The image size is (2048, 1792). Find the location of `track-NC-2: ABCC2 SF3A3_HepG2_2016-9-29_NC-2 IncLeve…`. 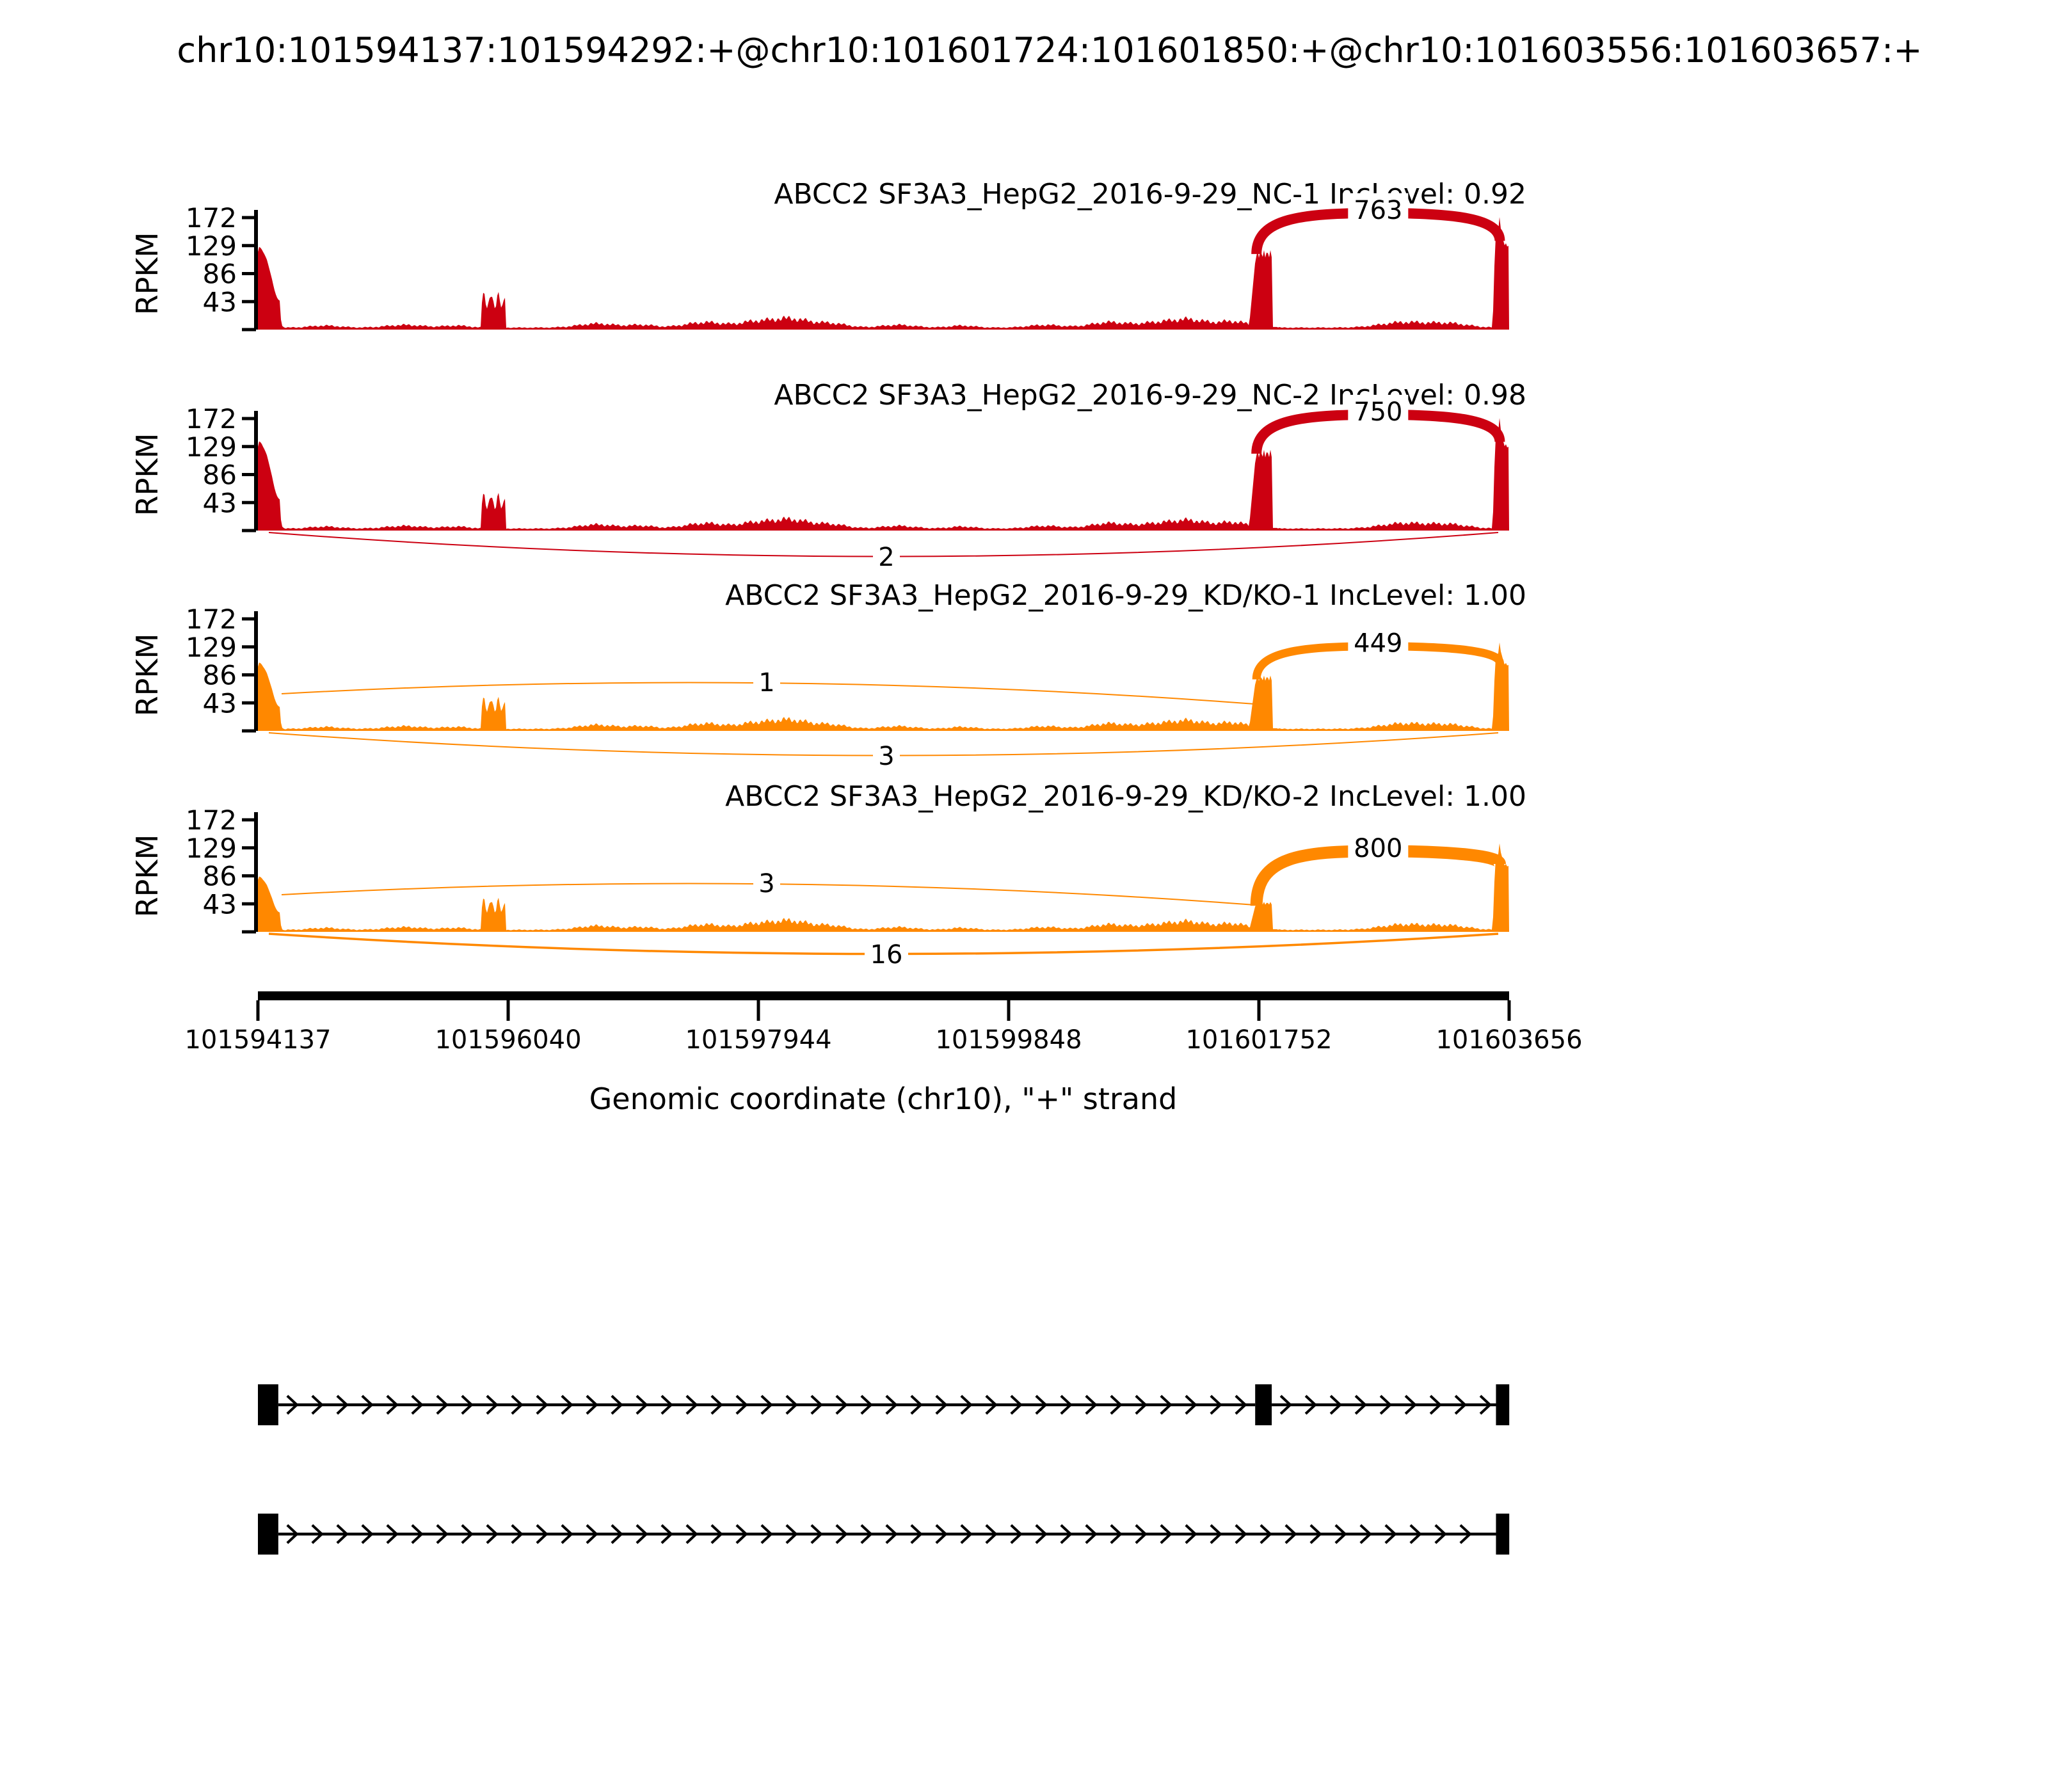

track-NC-2: ABCC2 SF3A3_HepG2_2016-9-29_NC-2 IncLeve… is located at coordinates (828, 475).